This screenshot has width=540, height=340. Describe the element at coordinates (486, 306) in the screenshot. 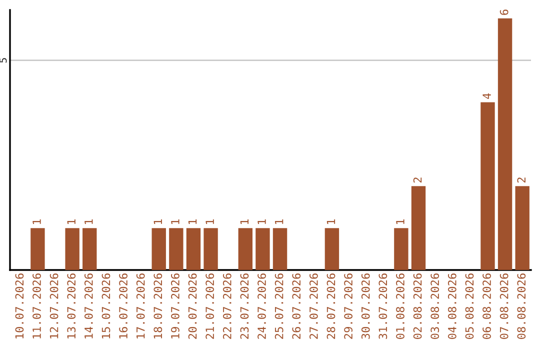

I see `x-tick-label: 06.08.2026` at that location.